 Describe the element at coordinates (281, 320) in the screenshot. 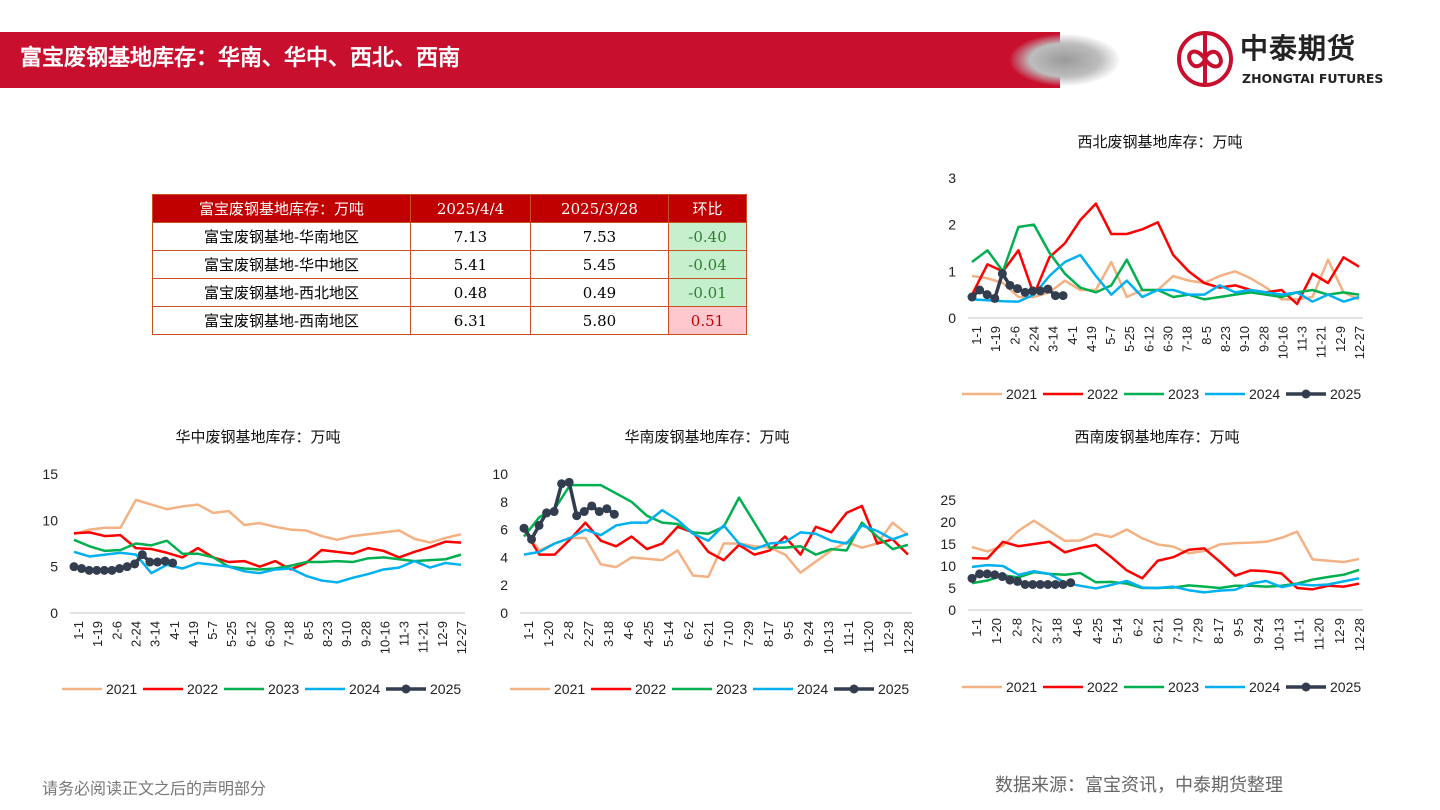

I see `cell: 富宝废钢基地-西南地区` at that location.